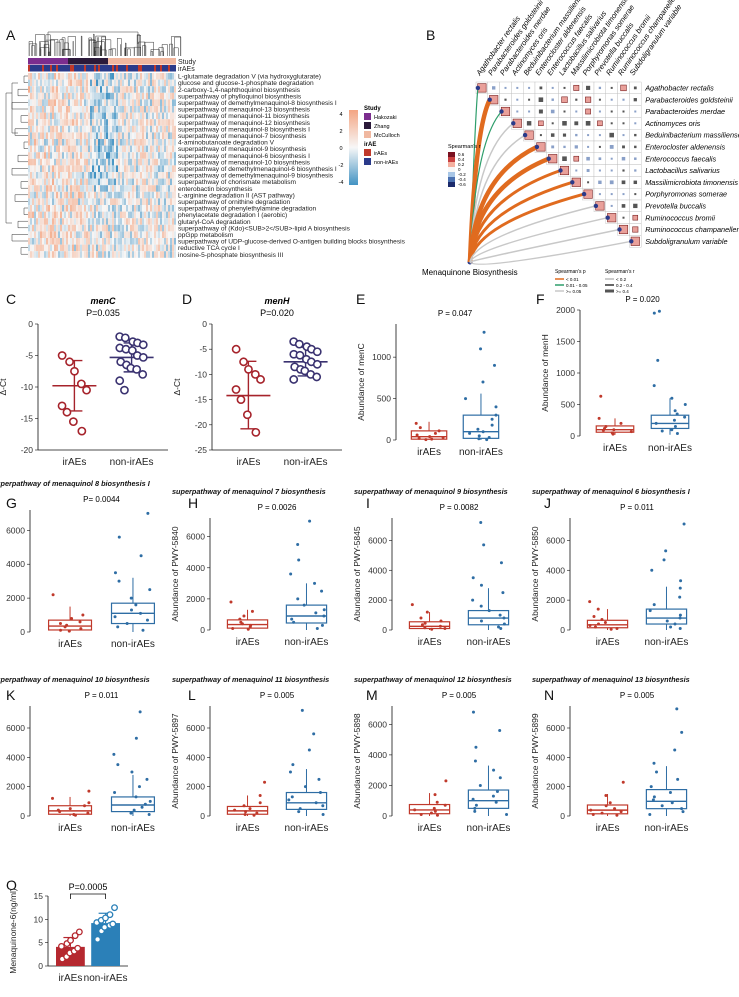 This screenshot has width=739, height=997. Describe the element at coordinates (357, 760) in the screenshot. I see `y-axis-label: Abundance of PWY-5898` at that location.